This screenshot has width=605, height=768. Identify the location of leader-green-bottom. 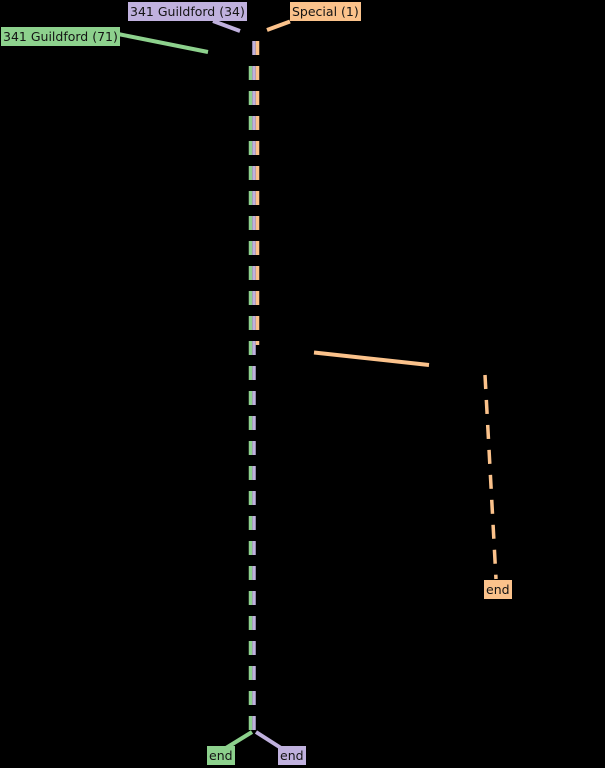
(239, 740).